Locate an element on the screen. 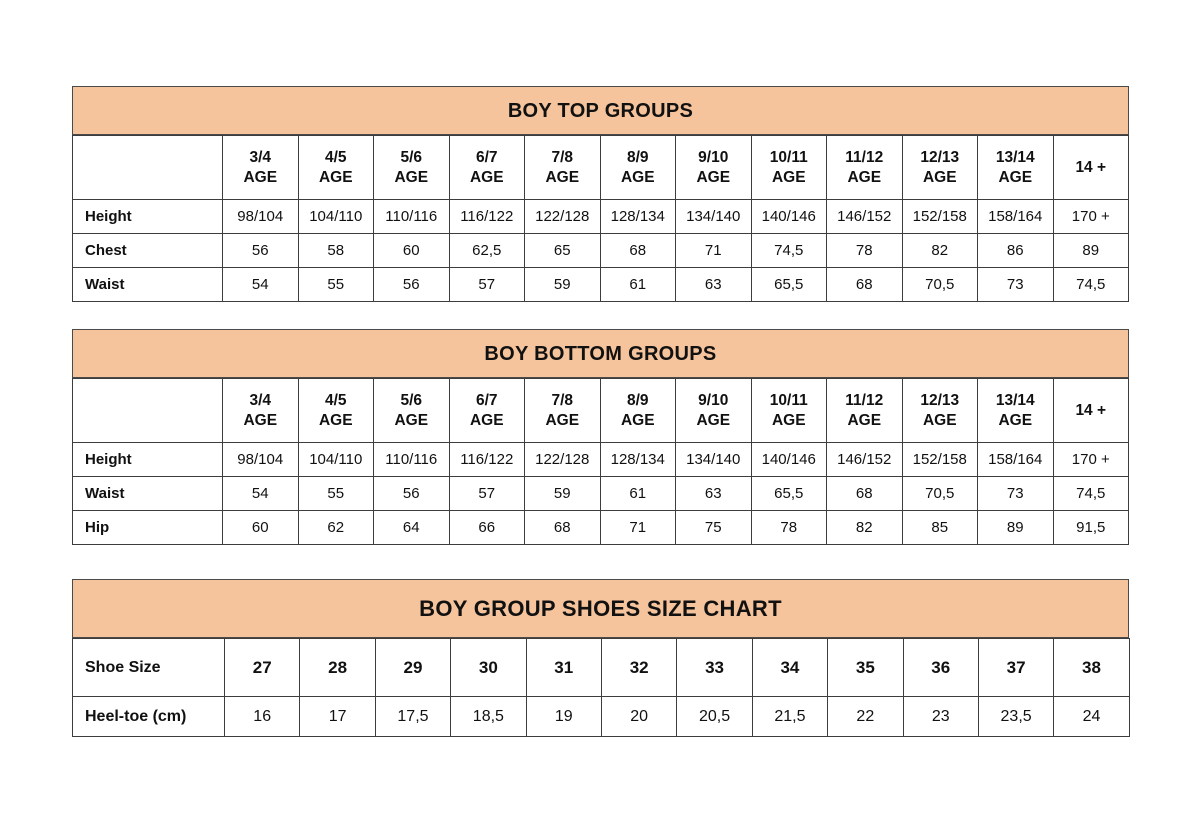  table-cell: 85 is located at coordinates (939, 527).